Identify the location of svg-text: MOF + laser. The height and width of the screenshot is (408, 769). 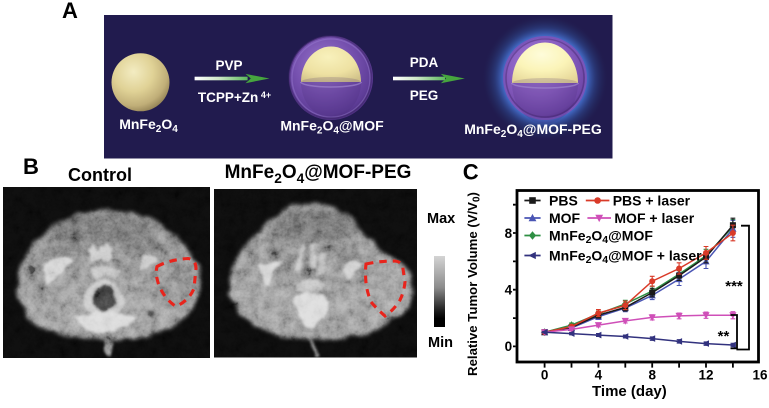
(654, 218).